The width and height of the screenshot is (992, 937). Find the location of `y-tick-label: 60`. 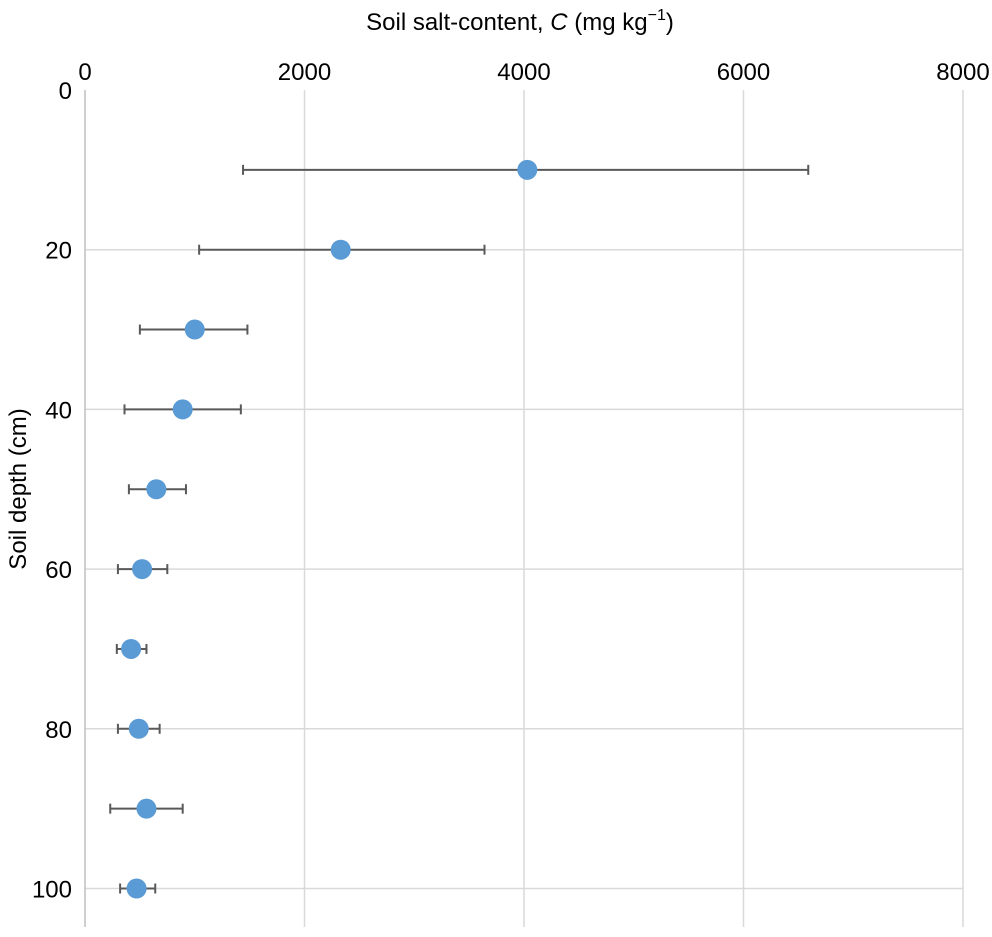

y-tick-label: 60 is located at coordinates (58, 570).